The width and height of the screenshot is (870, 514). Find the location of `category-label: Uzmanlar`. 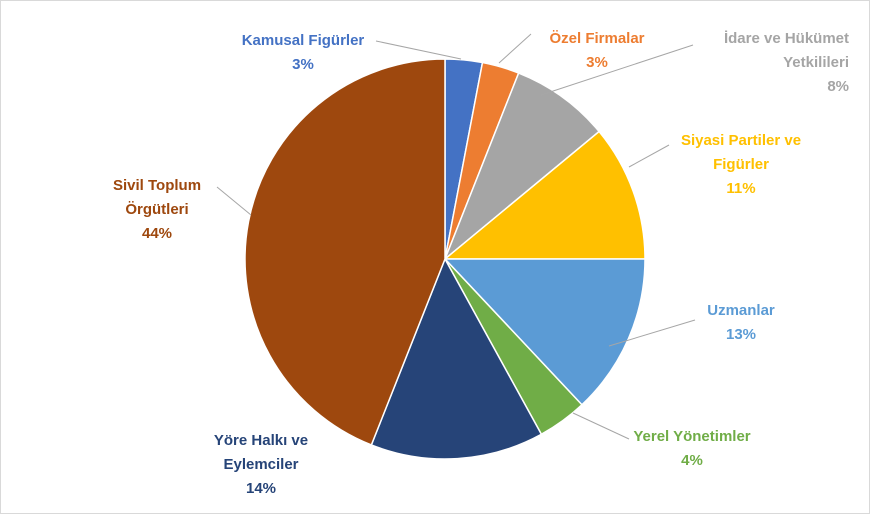

category-label: Uzmanlar is located at coordinates (741, 310).